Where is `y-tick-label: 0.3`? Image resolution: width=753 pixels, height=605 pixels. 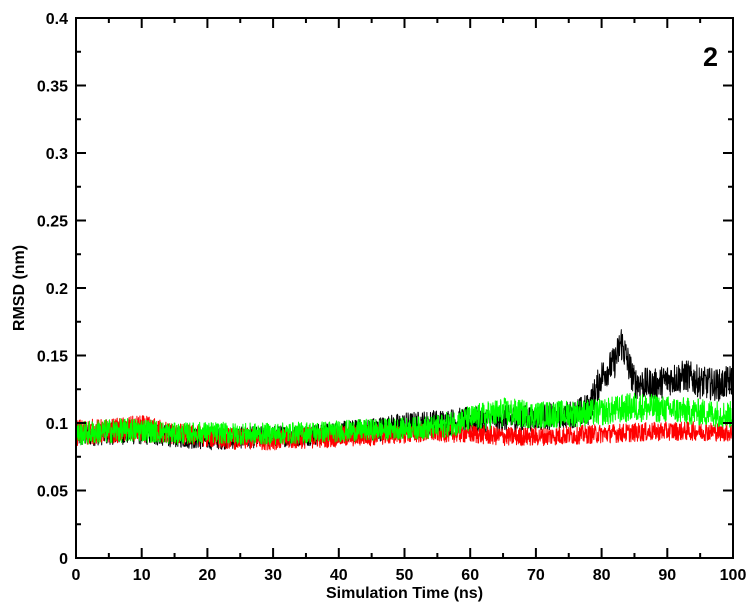
y-tick-label: 0.3 is located at coordinates (57, 154).